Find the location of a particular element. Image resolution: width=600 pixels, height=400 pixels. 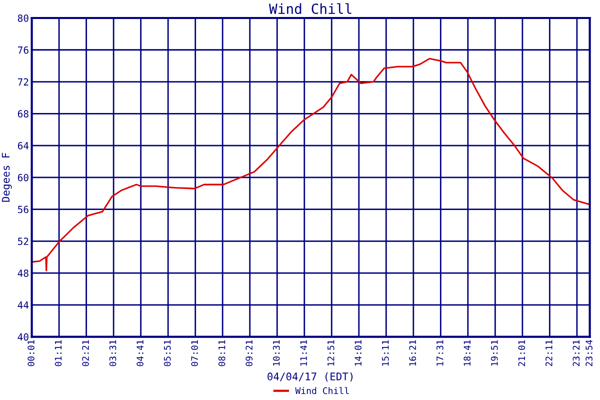

x-tick-label: 18:41 is located at coordinates (467, 353).